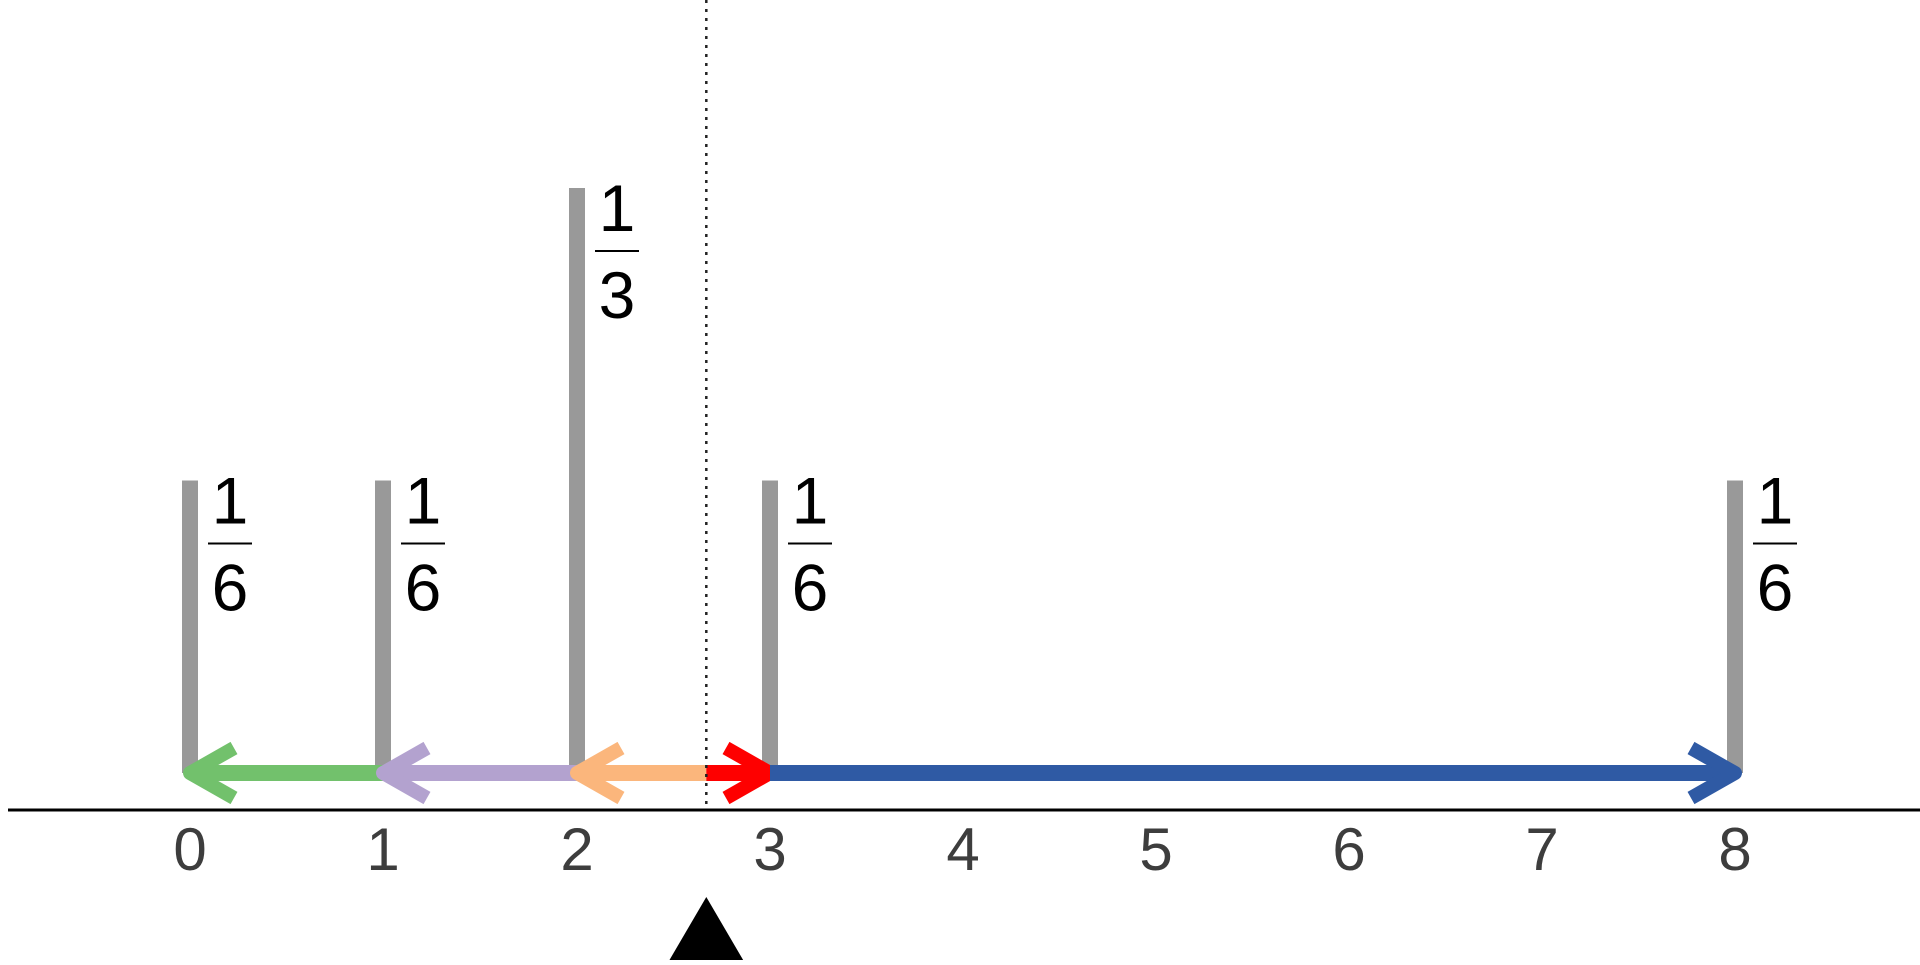  Describe the element at coordinates (1155, 849) in the screenshot. I see `tick-label-5: 5` at that location.